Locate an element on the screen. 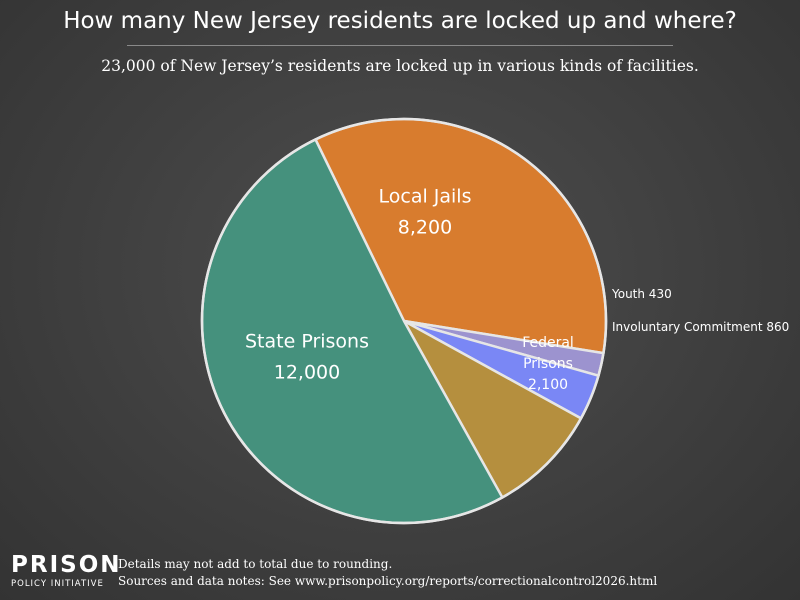 This screenshot has height=600, width=800. prison-policy-initiative-logo: PRISON POLICY INITIATIVE is located at coordinates (66, 571).